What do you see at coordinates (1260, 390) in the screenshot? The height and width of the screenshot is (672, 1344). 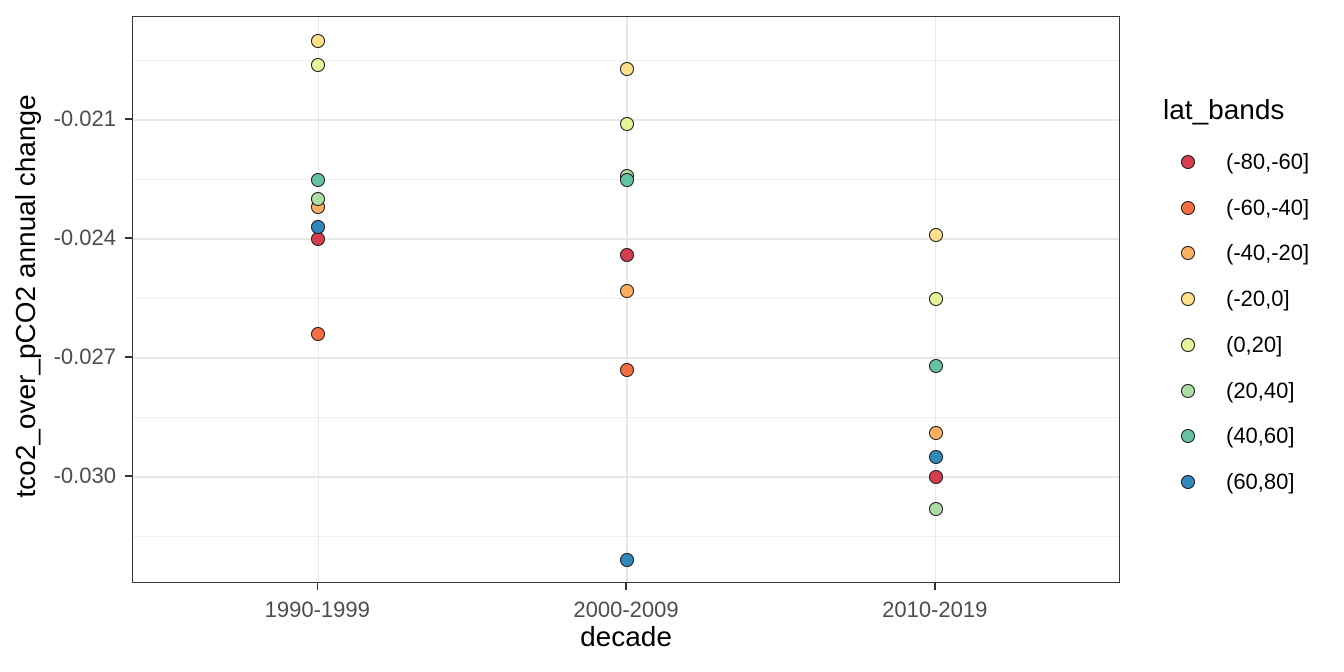 I see `legend-label: (20,40]` at bounding box center [1260, 390].